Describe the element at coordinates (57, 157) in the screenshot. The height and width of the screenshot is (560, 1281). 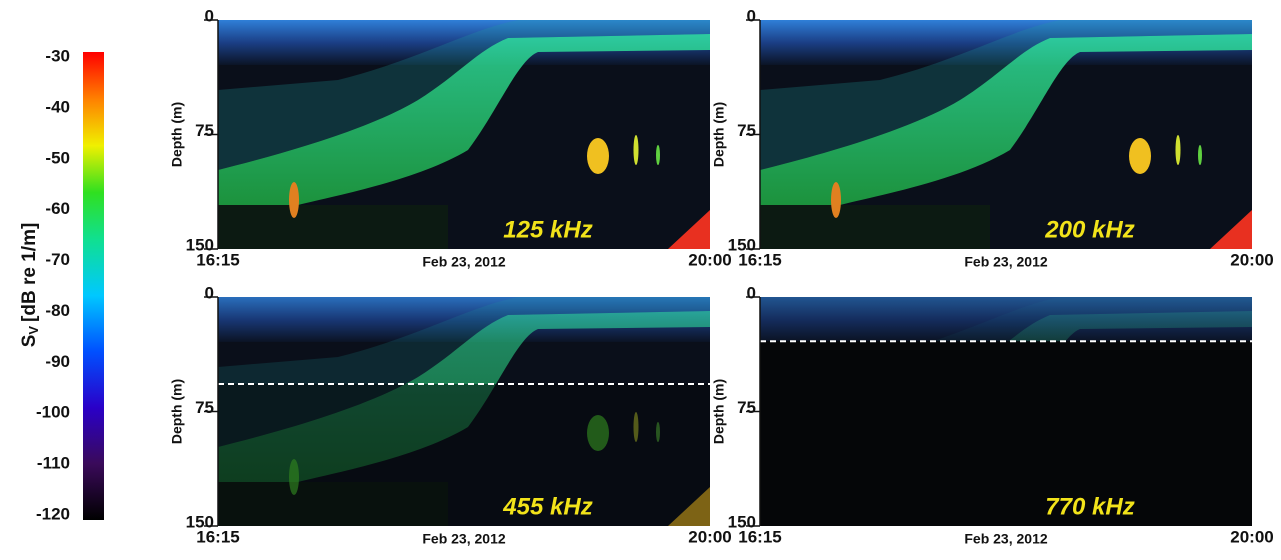
I see `colorbar-tick-label: -50` at that location.